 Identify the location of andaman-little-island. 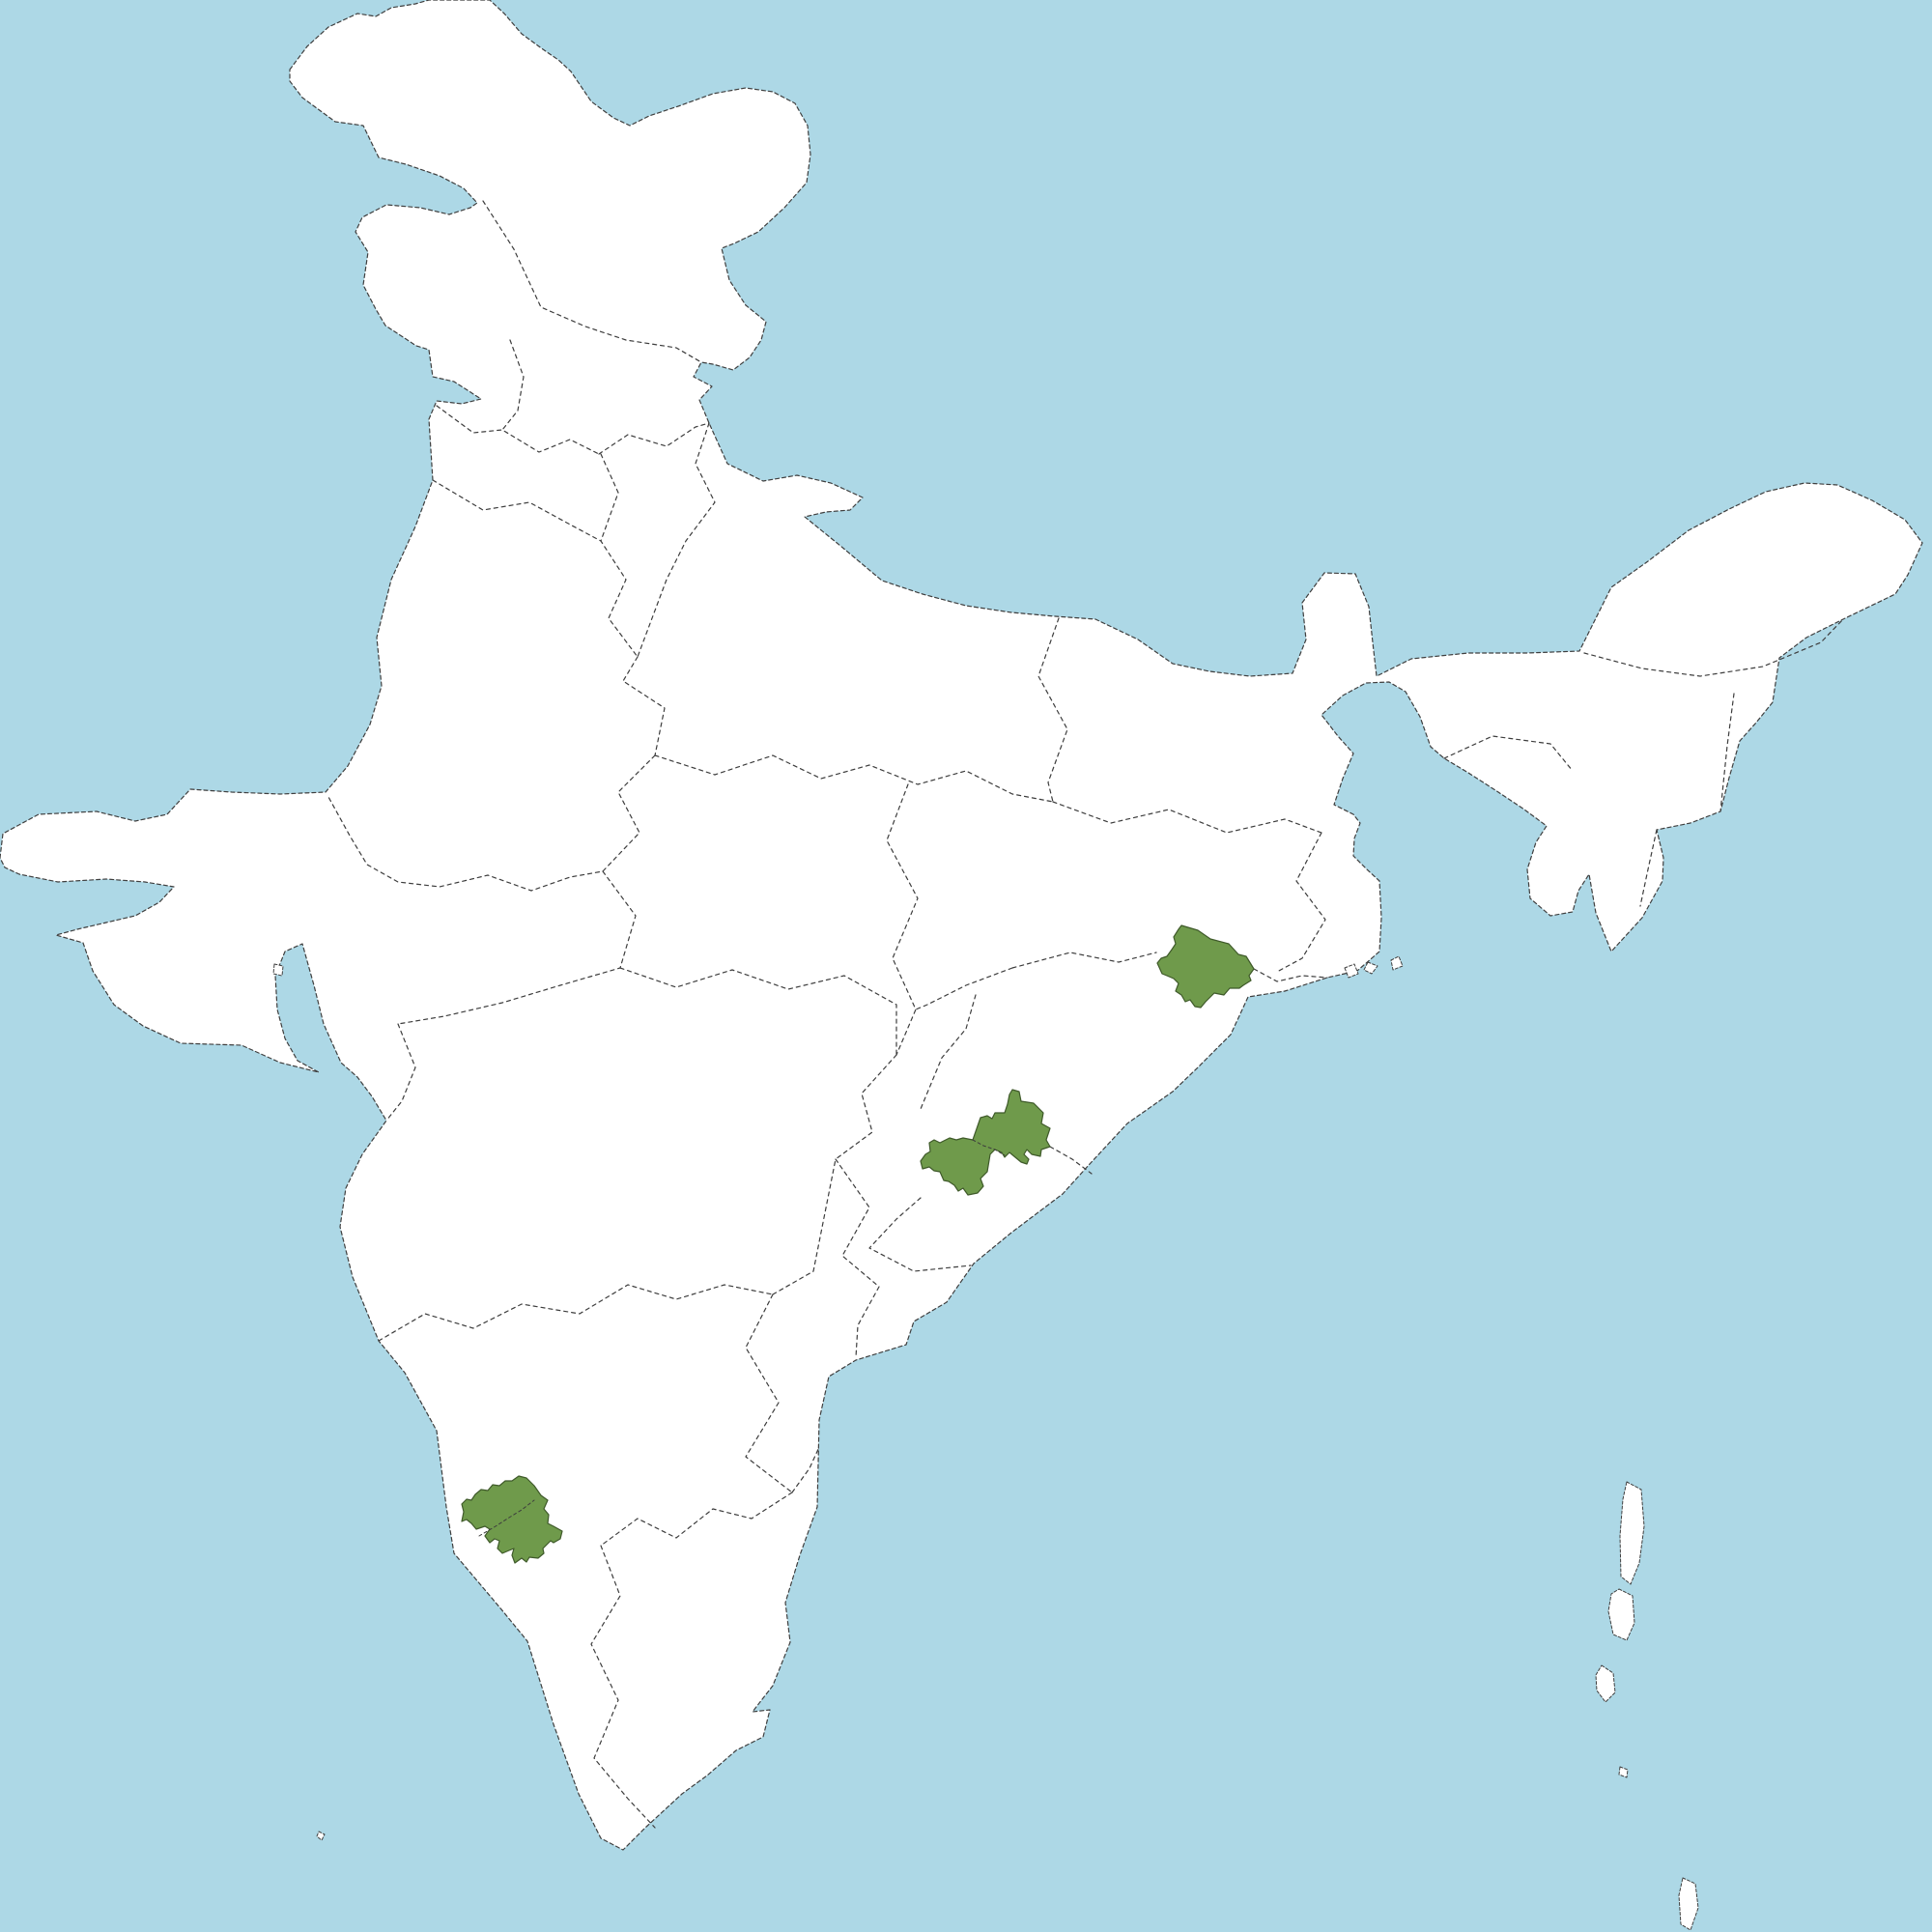
(1605, 1683).